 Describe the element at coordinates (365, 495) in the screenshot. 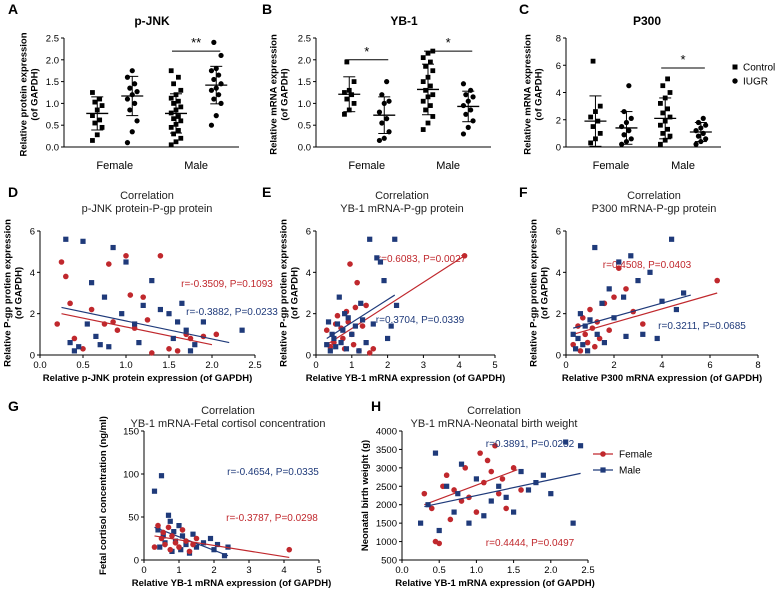

I see `y-axis-label-line: Neonatal birth weight (g)` at that location.